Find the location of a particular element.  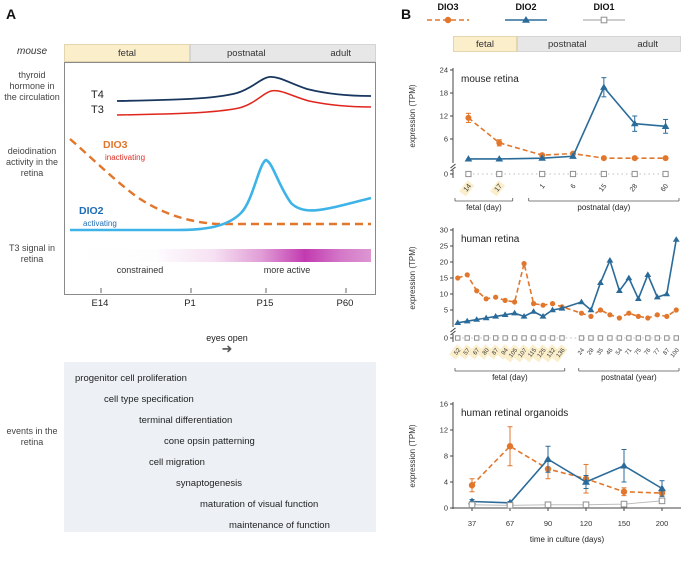

dio3-inactivating-label: inactivating is located at coordinates (125, 157).